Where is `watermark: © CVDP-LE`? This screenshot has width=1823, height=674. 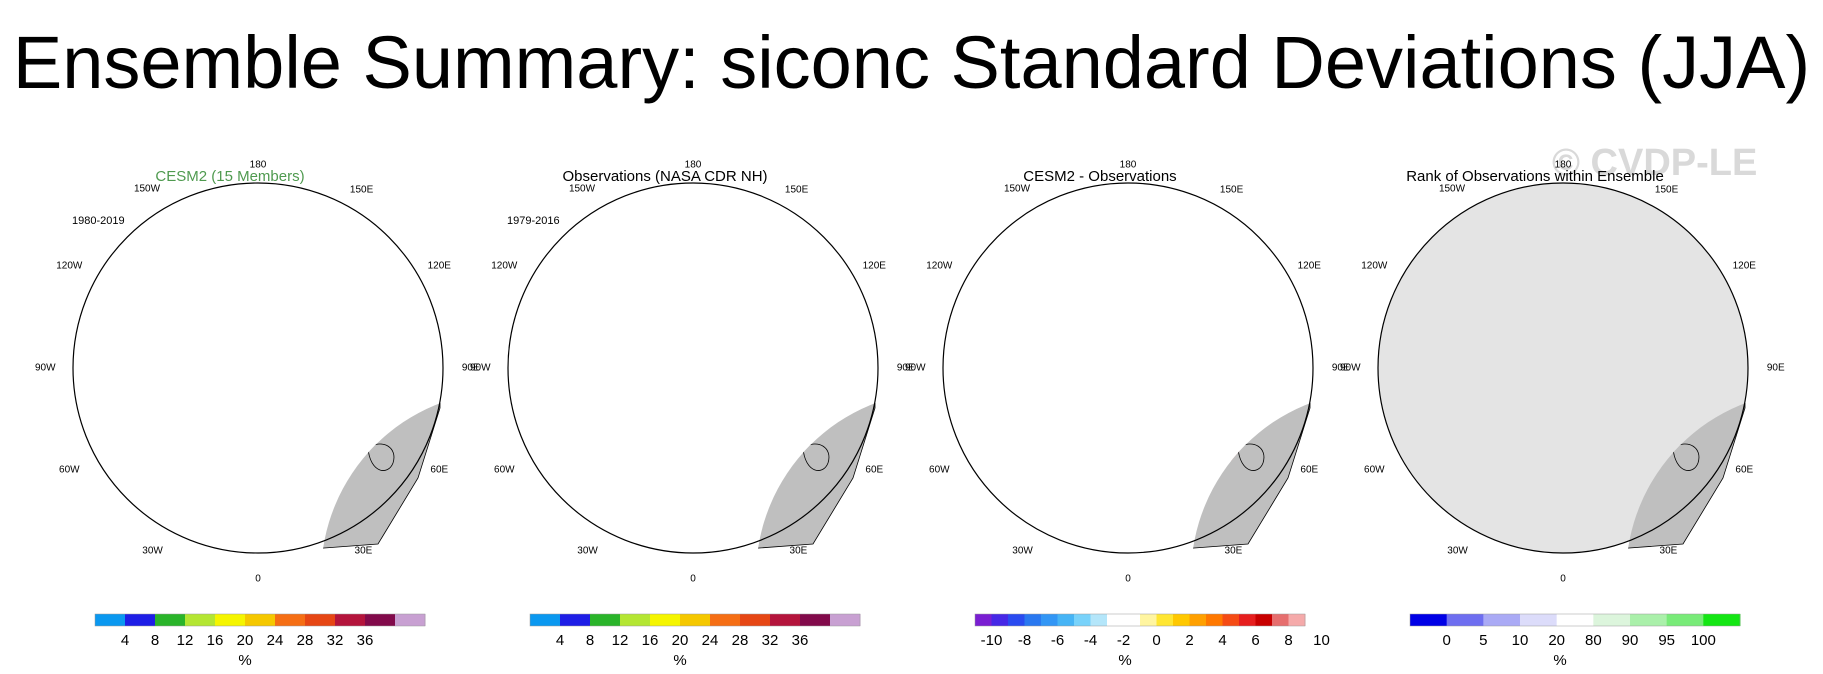
watermark: © CVDP-LE is located at coordinates (1655, 163).